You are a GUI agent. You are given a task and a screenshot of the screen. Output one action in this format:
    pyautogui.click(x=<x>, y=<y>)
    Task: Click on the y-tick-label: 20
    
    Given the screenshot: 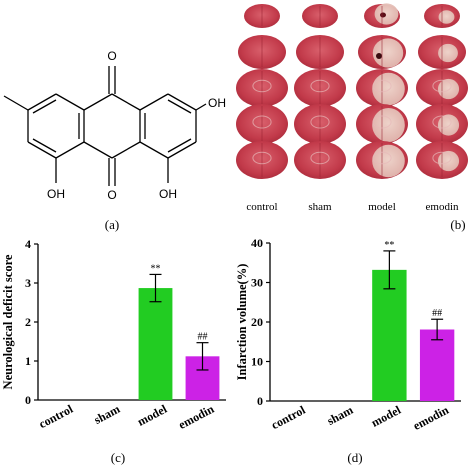 What is the action you would take?
    pyautogui.click(x=257, y=322)
    